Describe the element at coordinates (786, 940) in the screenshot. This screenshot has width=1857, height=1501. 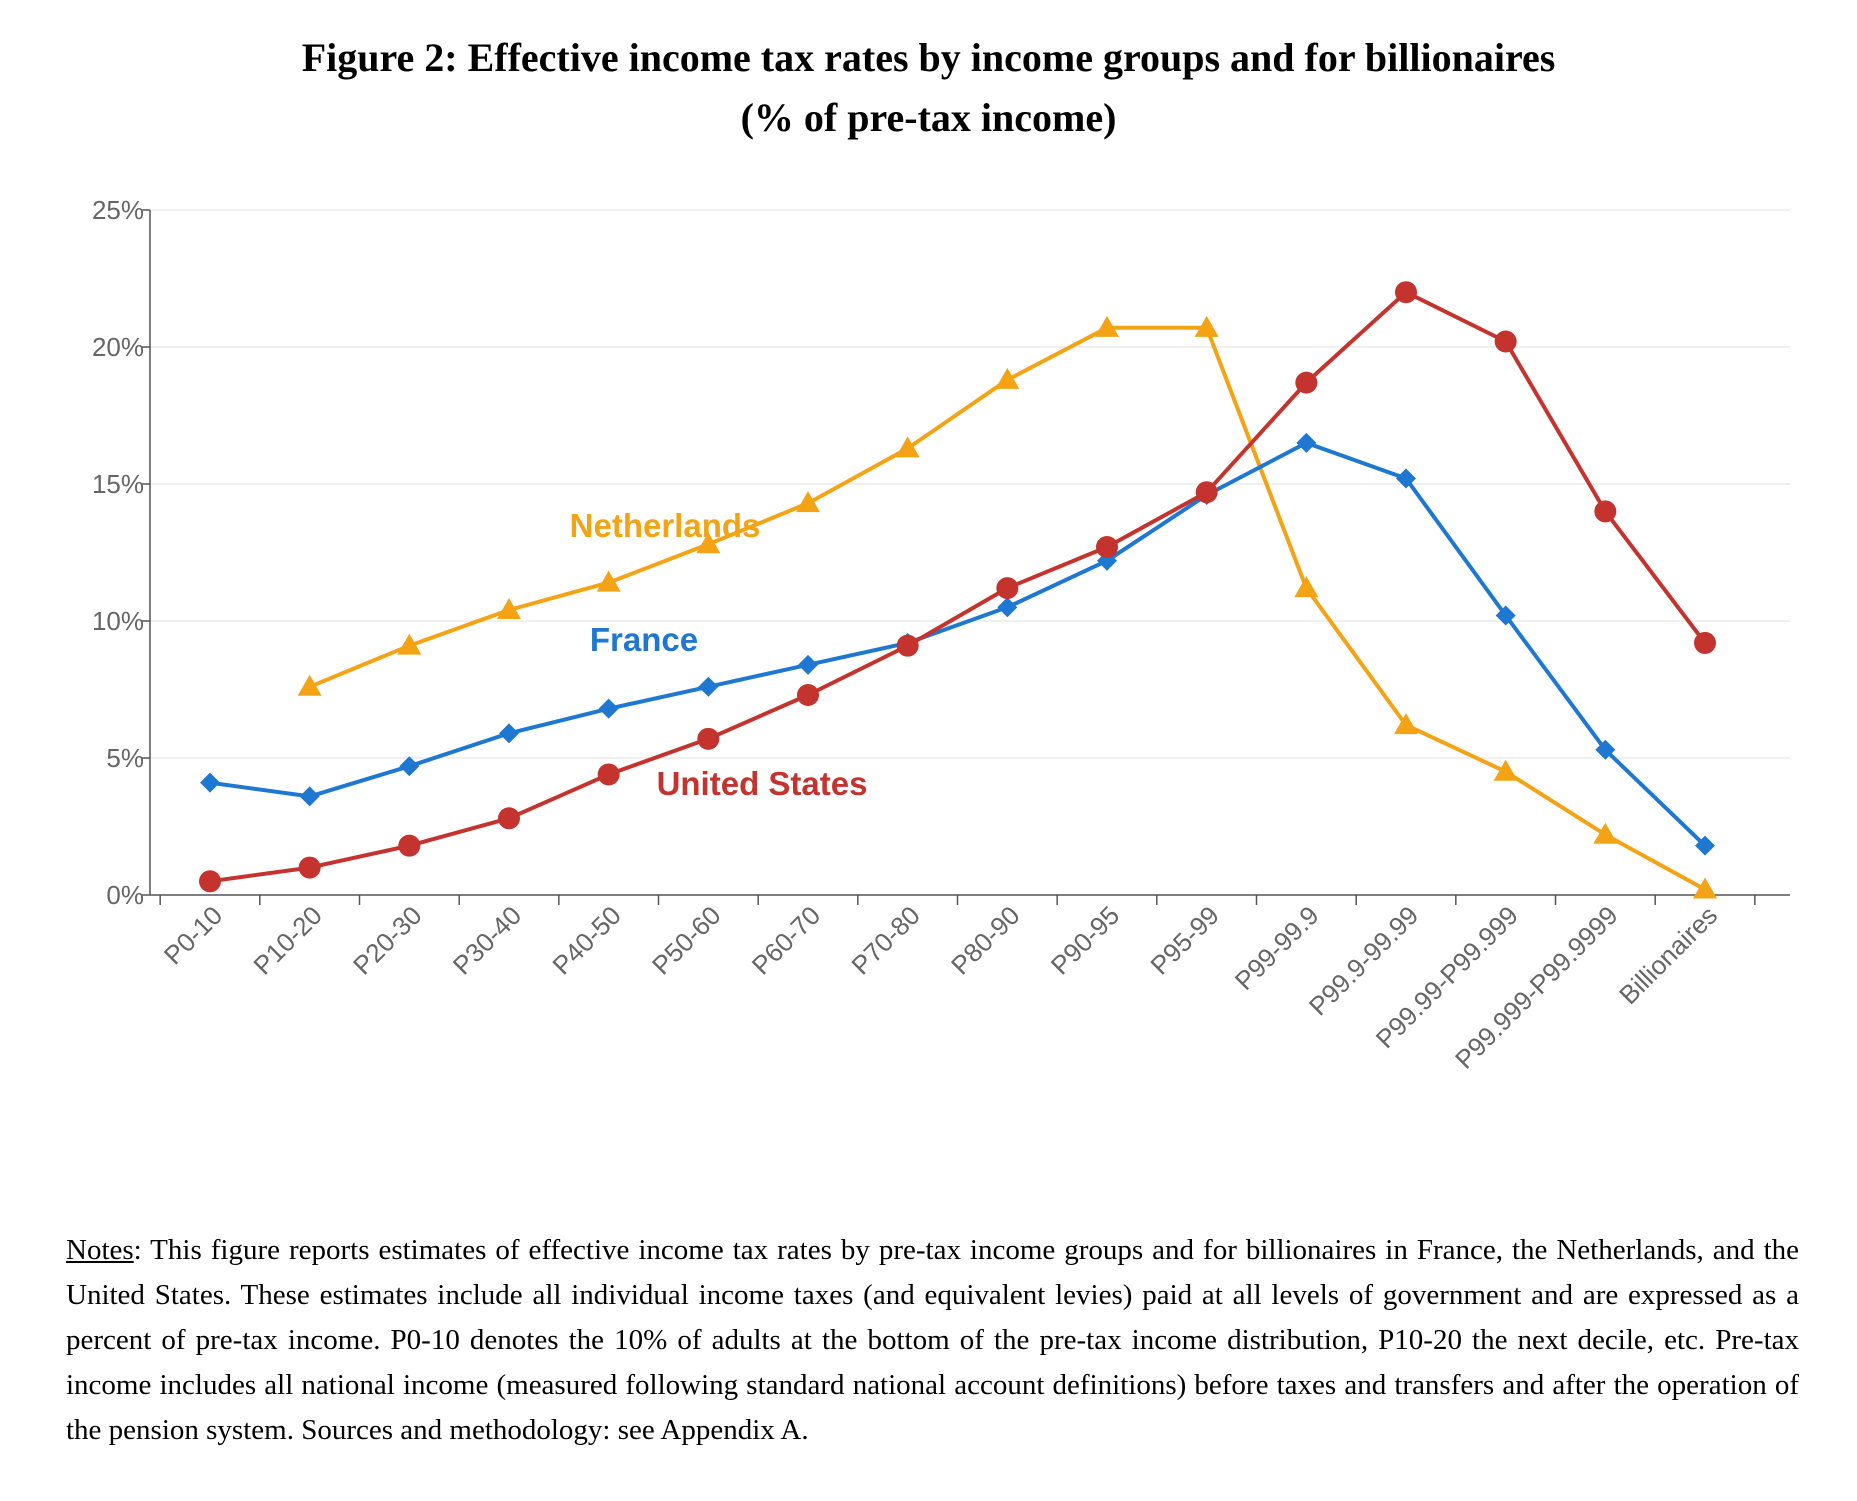
I see `x-tick-label: P60-70` at that location.